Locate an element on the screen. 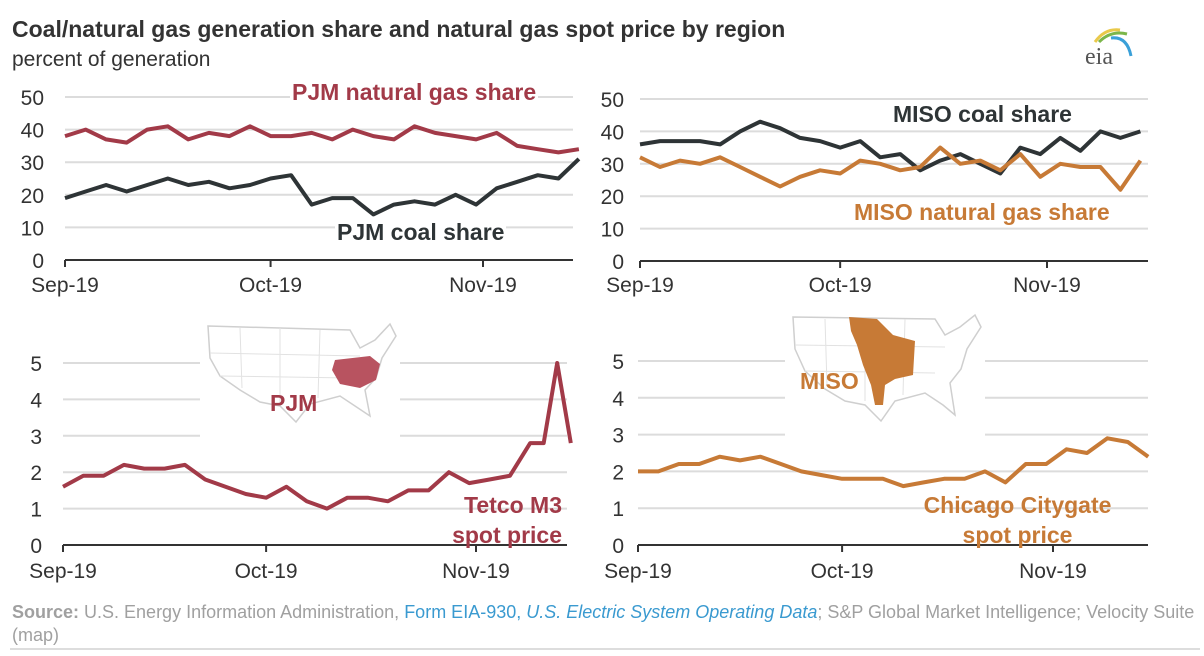 This screenshot has height=656, width=1204. pjm-region-shape is located at coordinates (356, 372).